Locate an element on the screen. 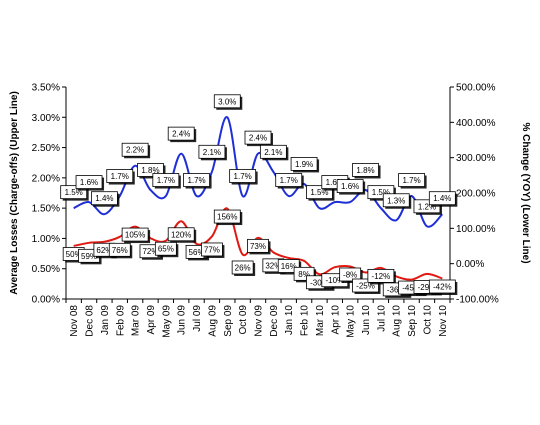 Image resolution: width=540 pixels, height=425 pixels. data-label-text: -30% is located at coordinates (319, 282).